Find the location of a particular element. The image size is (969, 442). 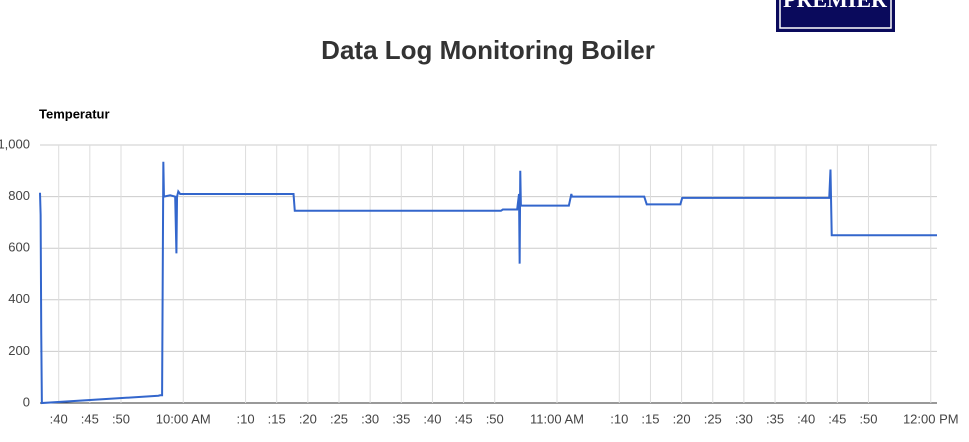

y-tick-label: 400 is located at coordinates (19, 298).